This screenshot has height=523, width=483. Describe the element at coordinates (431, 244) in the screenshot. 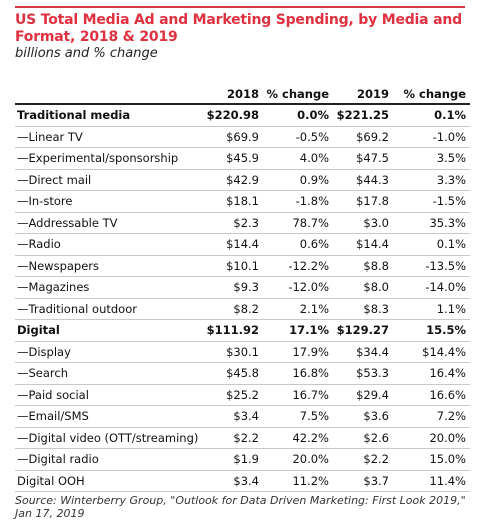

I see `cell-change-2019: 0.1%` at that location.